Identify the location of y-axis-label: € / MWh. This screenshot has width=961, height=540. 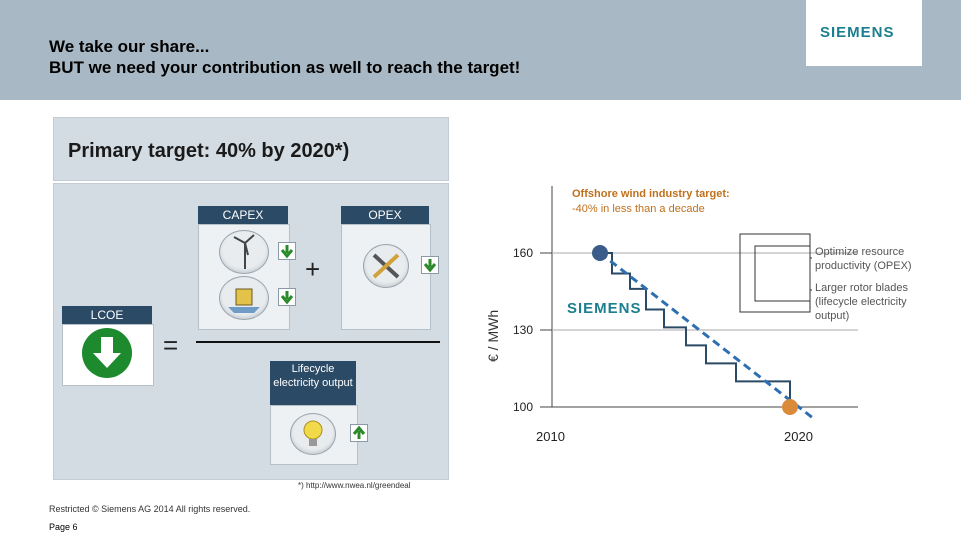
(493, 336).